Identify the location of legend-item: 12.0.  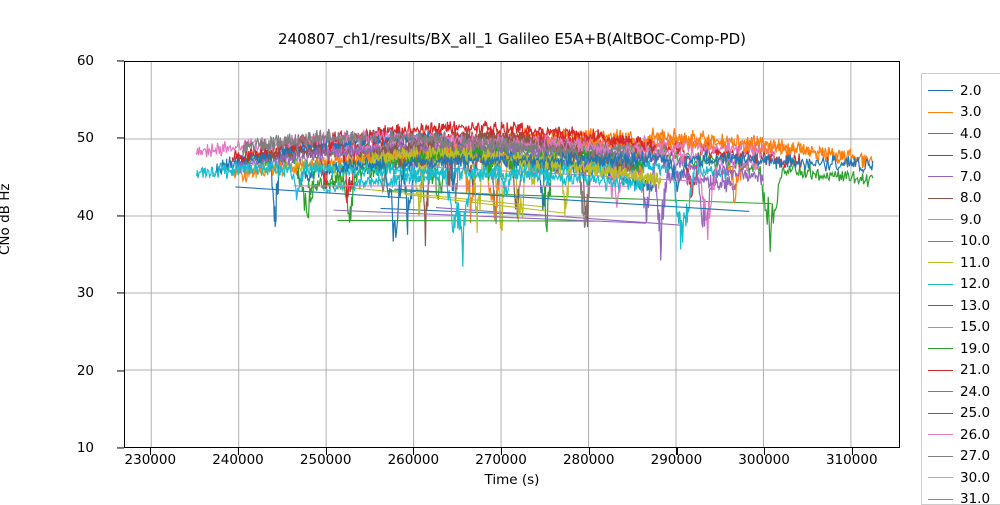
(961, 285).